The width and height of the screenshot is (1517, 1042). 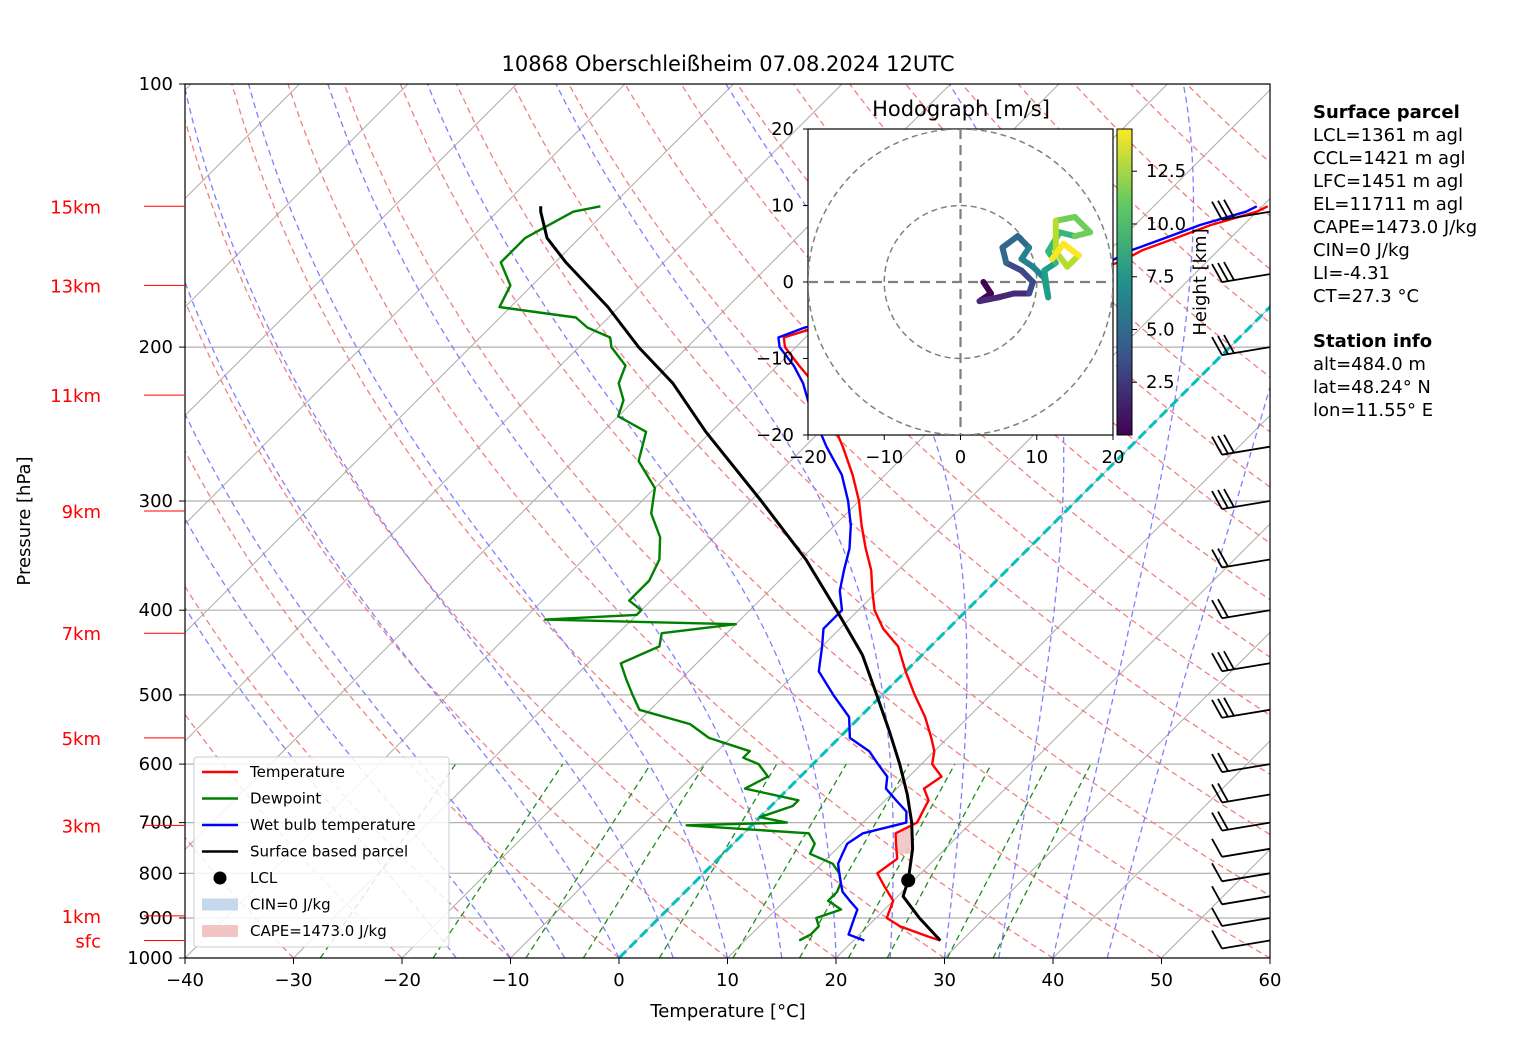 What do you see at coordinates (1240, 574) in the screenshot?
I see `wind-barbs` at bounding box center [1240, 574].